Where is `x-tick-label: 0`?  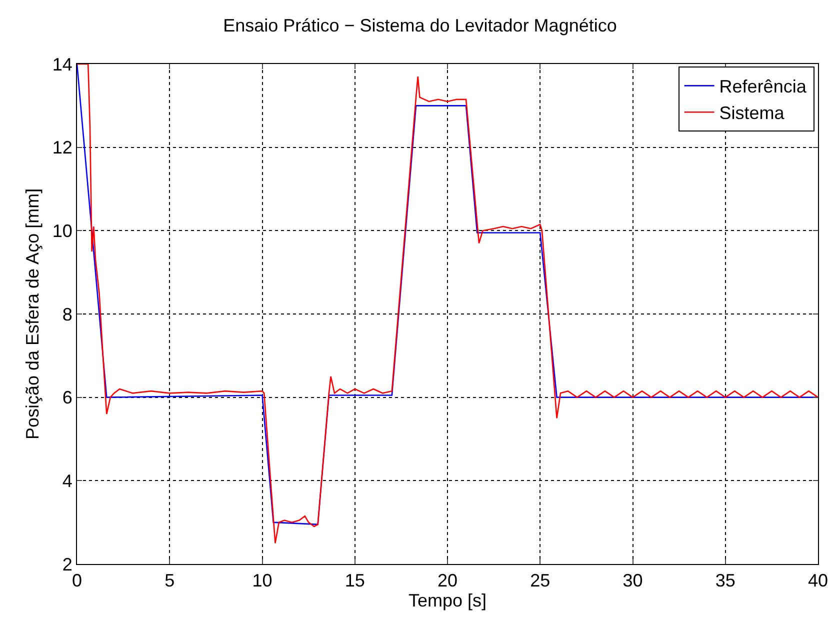
x-tick-label: 0 is located at coordinates (77, 580).